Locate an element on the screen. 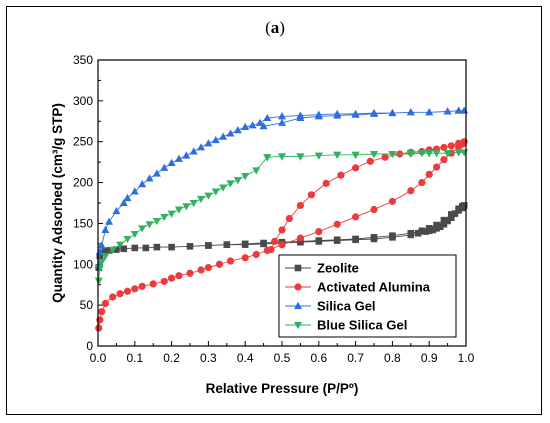  y-tick-label: 350 is located at coordinates (83, 60).